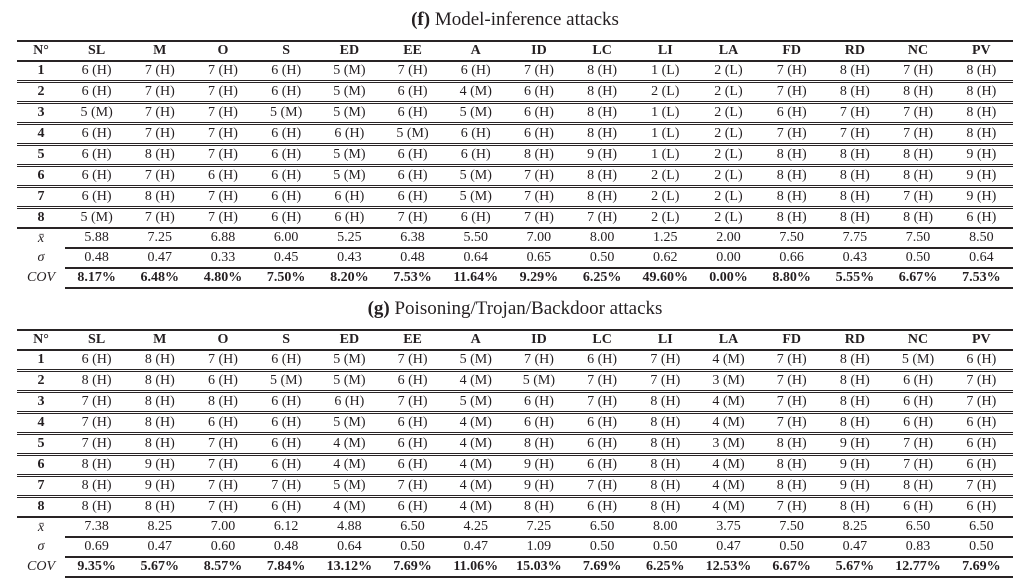 This screenshot has width=1030, height=583. Describe the element at coordinates (918, 278) in the screenshot. I see `stat-value: 6.67%` at that location.